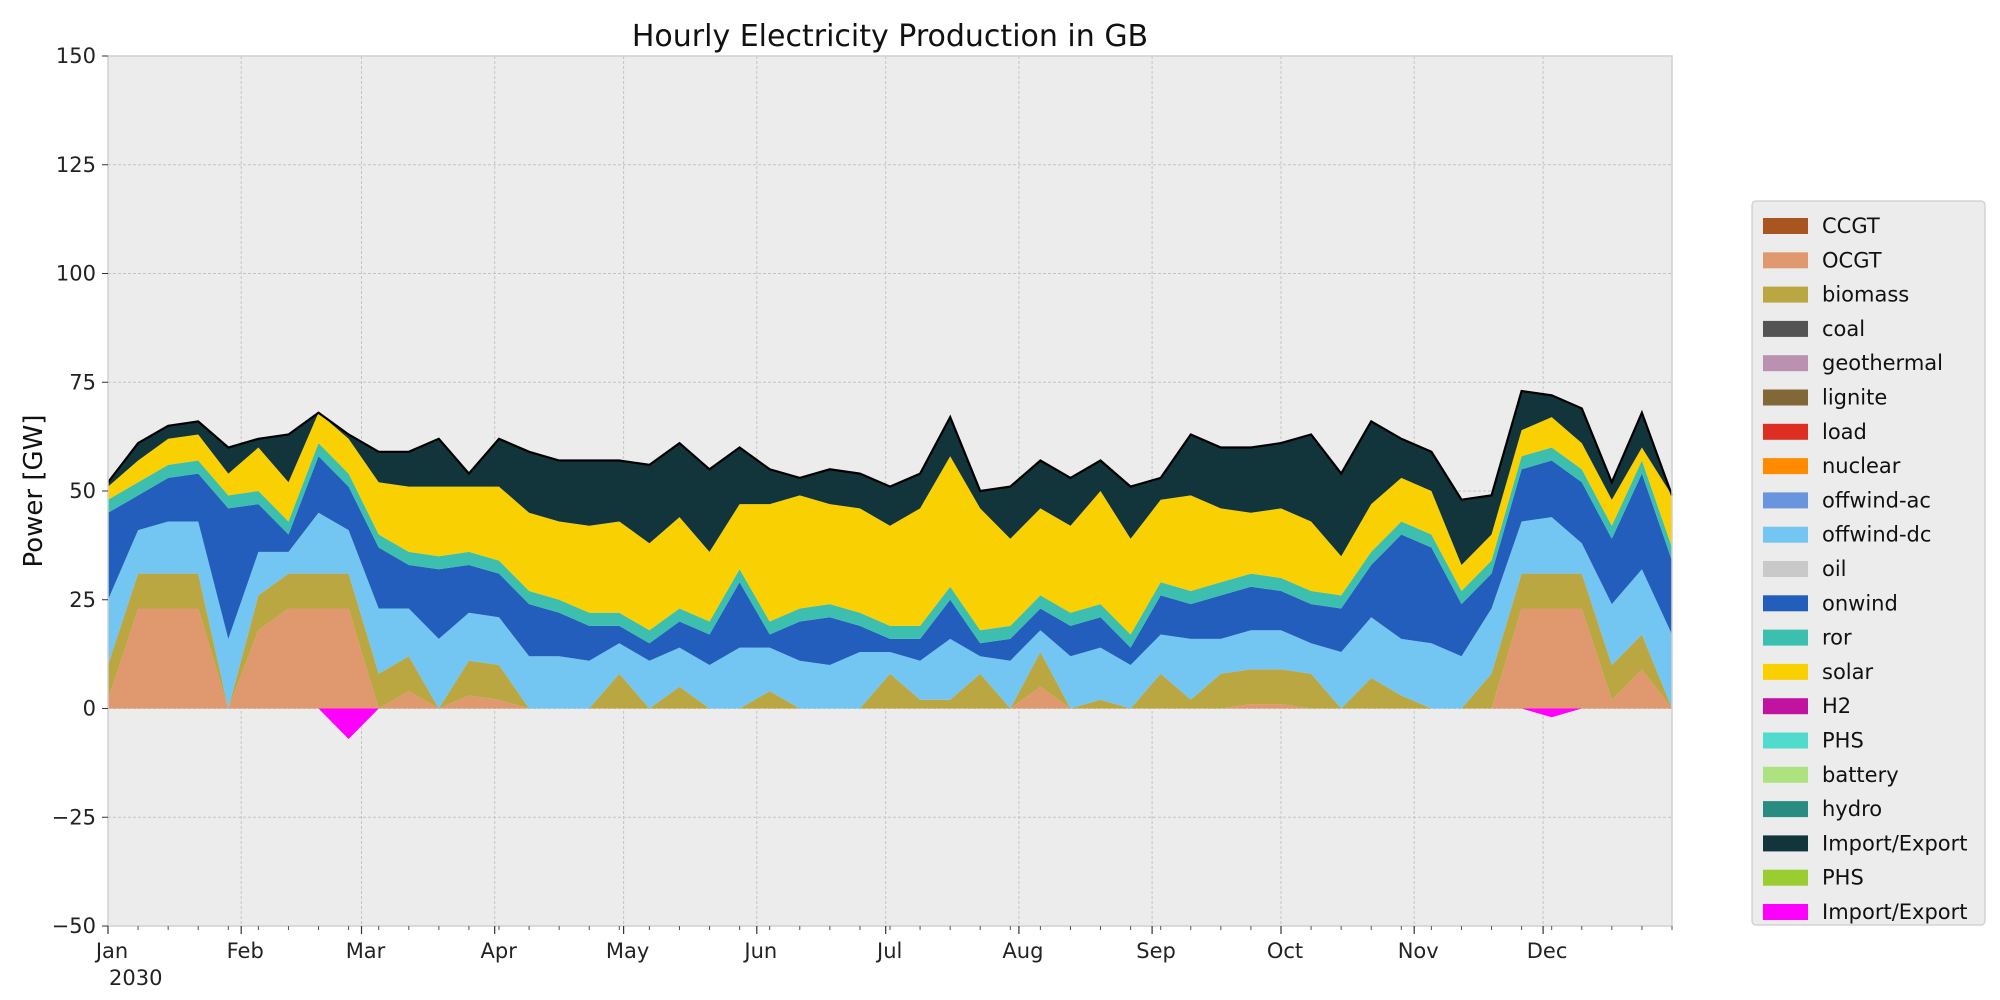  Describe the element at coordinates (82, 600) in the screenshot. I see `y-tick-label: 25` at that location.